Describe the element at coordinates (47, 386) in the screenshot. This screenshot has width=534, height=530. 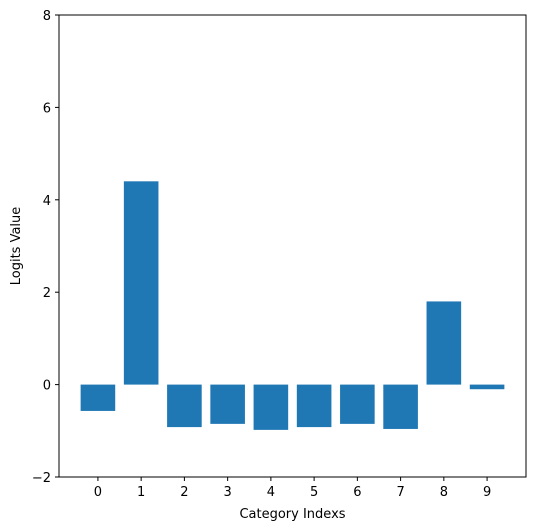
I see `y-tick-label: 0` at that location.